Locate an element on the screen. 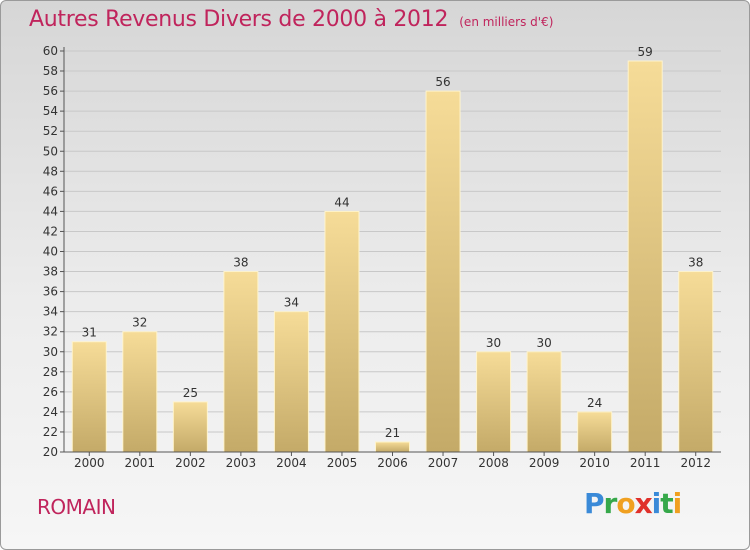 This screenshot has height=550, width=750. bar-value-label: 21 is located at coordinates (392, 433).